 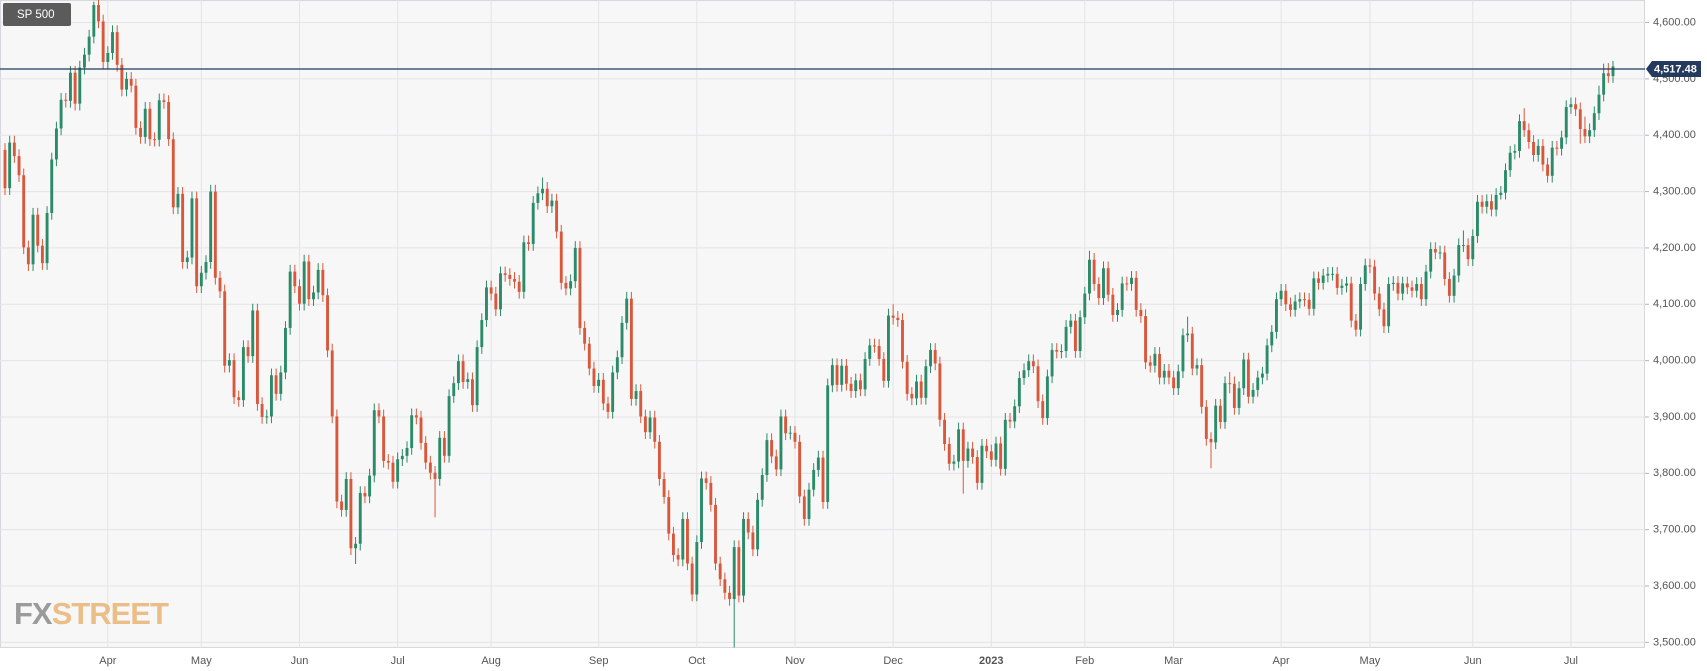 What do you see at coordinates (1674, 361) in the screenshot?
I see `y-tick-label: 4,000.00` at bounding box center [1674, 361].